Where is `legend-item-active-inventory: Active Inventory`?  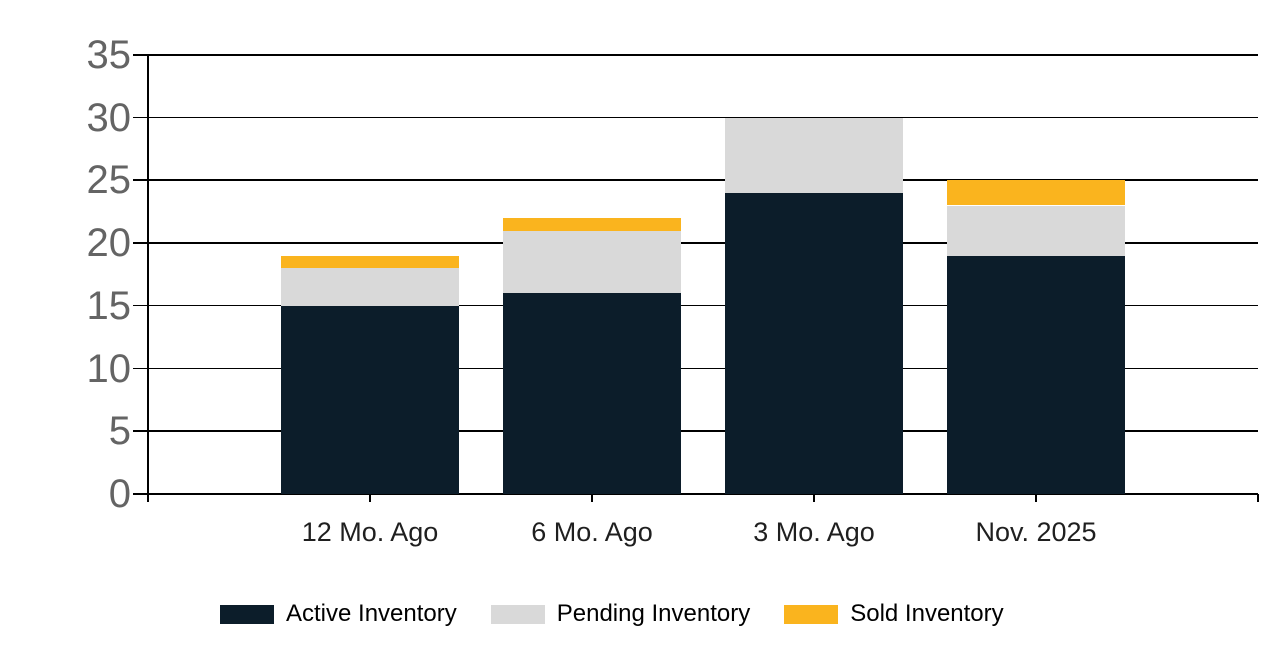
legend-item-active-inventory: Active Inventory is located at coordinates (338, 614).